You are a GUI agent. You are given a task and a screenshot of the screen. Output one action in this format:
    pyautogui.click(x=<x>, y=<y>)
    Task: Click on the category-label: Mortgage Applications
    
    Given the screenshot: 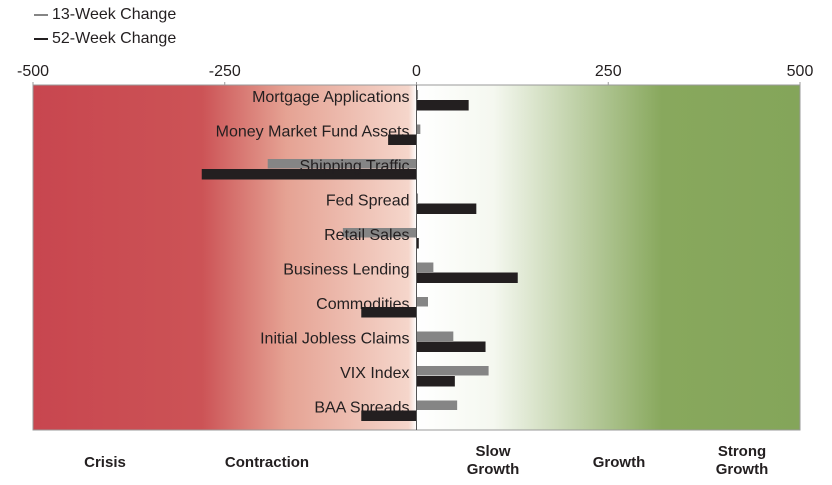 What is the action you would take?
    pyautogui.click(x=330, y=97)
    